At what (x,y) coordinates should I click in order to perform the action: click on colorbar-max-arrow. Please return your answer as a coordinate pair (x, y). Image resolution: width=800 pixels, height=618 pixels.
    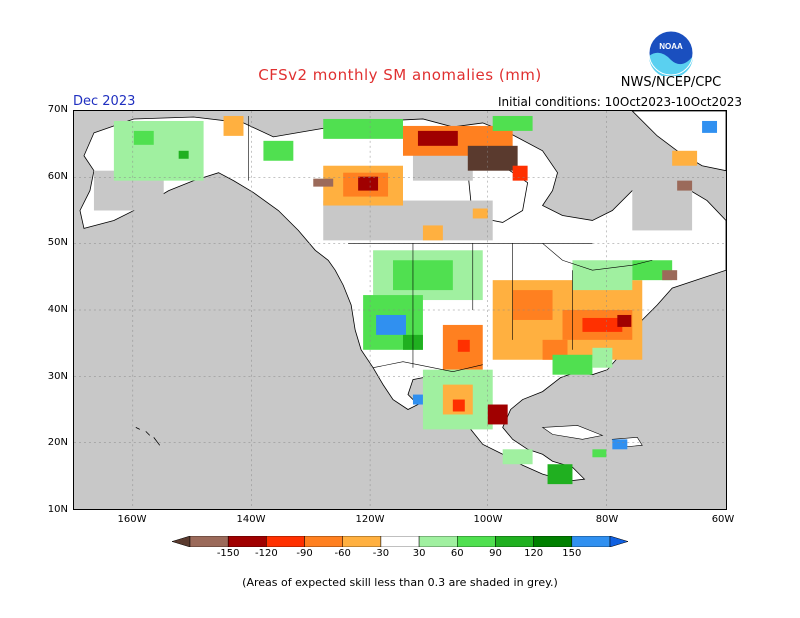
    Looking at the image, I should click on (618, 541).